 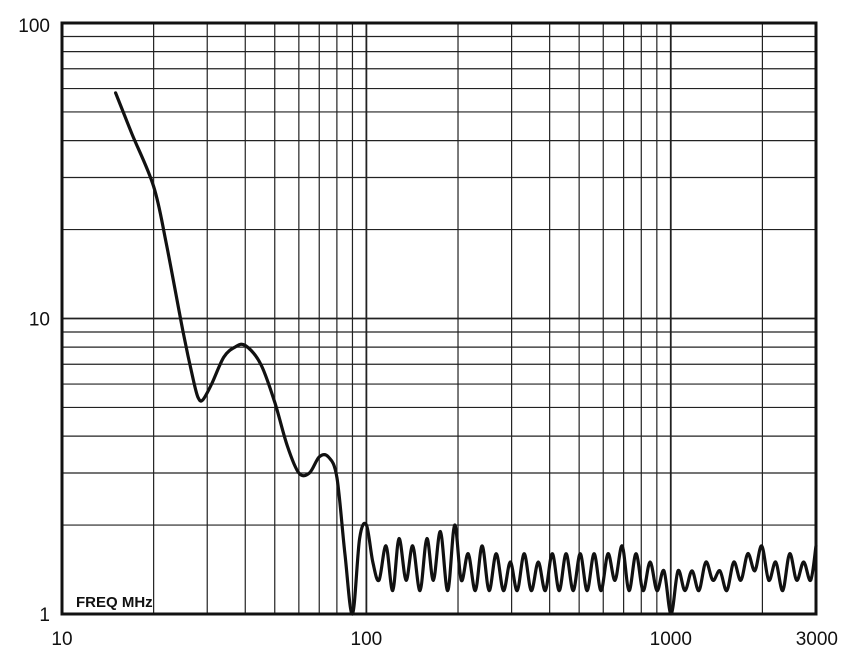 What do you see at coordinates (44, 615) in the screenshot?
I see `y-tick-label: 1` at bounding box center [44, 615].